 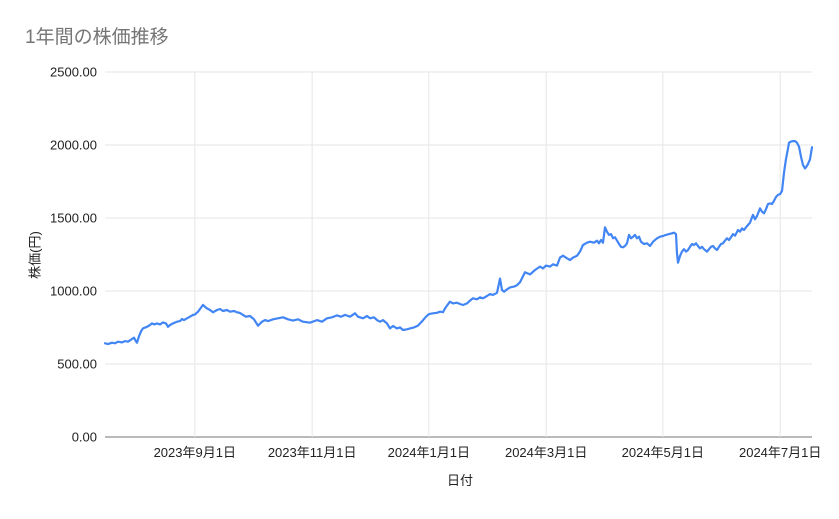 What do you see at coordinates (546, 452) in the screenshot?
I see `x-tick-label: 2024年3月1日` at bounding box center [546, 452].